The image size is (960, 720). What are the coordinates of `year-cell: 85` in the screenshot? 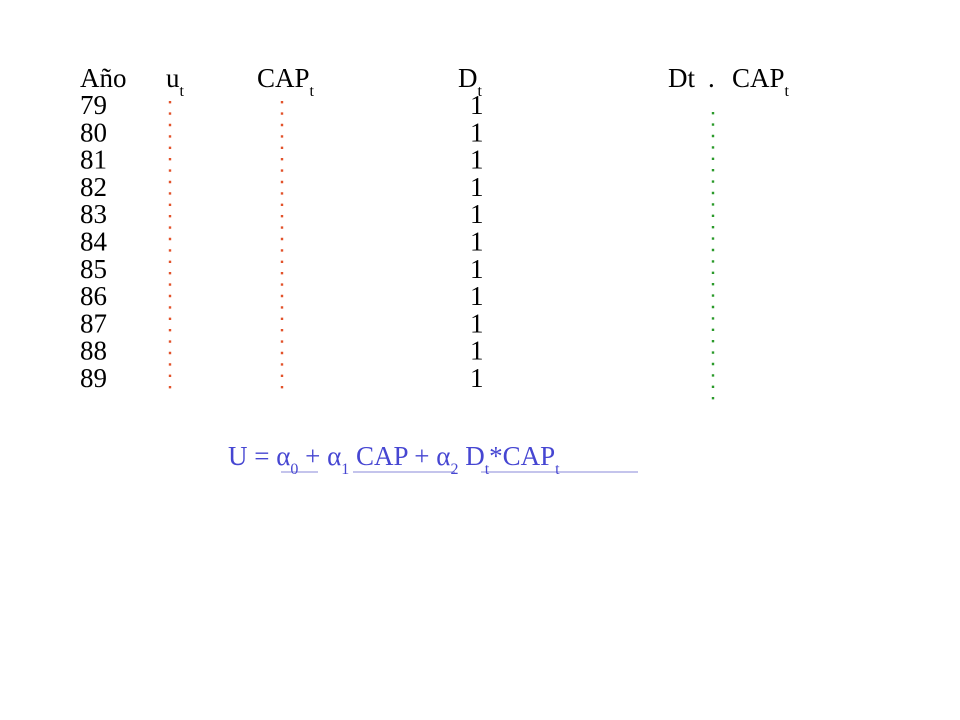 It's located at (93, 269).